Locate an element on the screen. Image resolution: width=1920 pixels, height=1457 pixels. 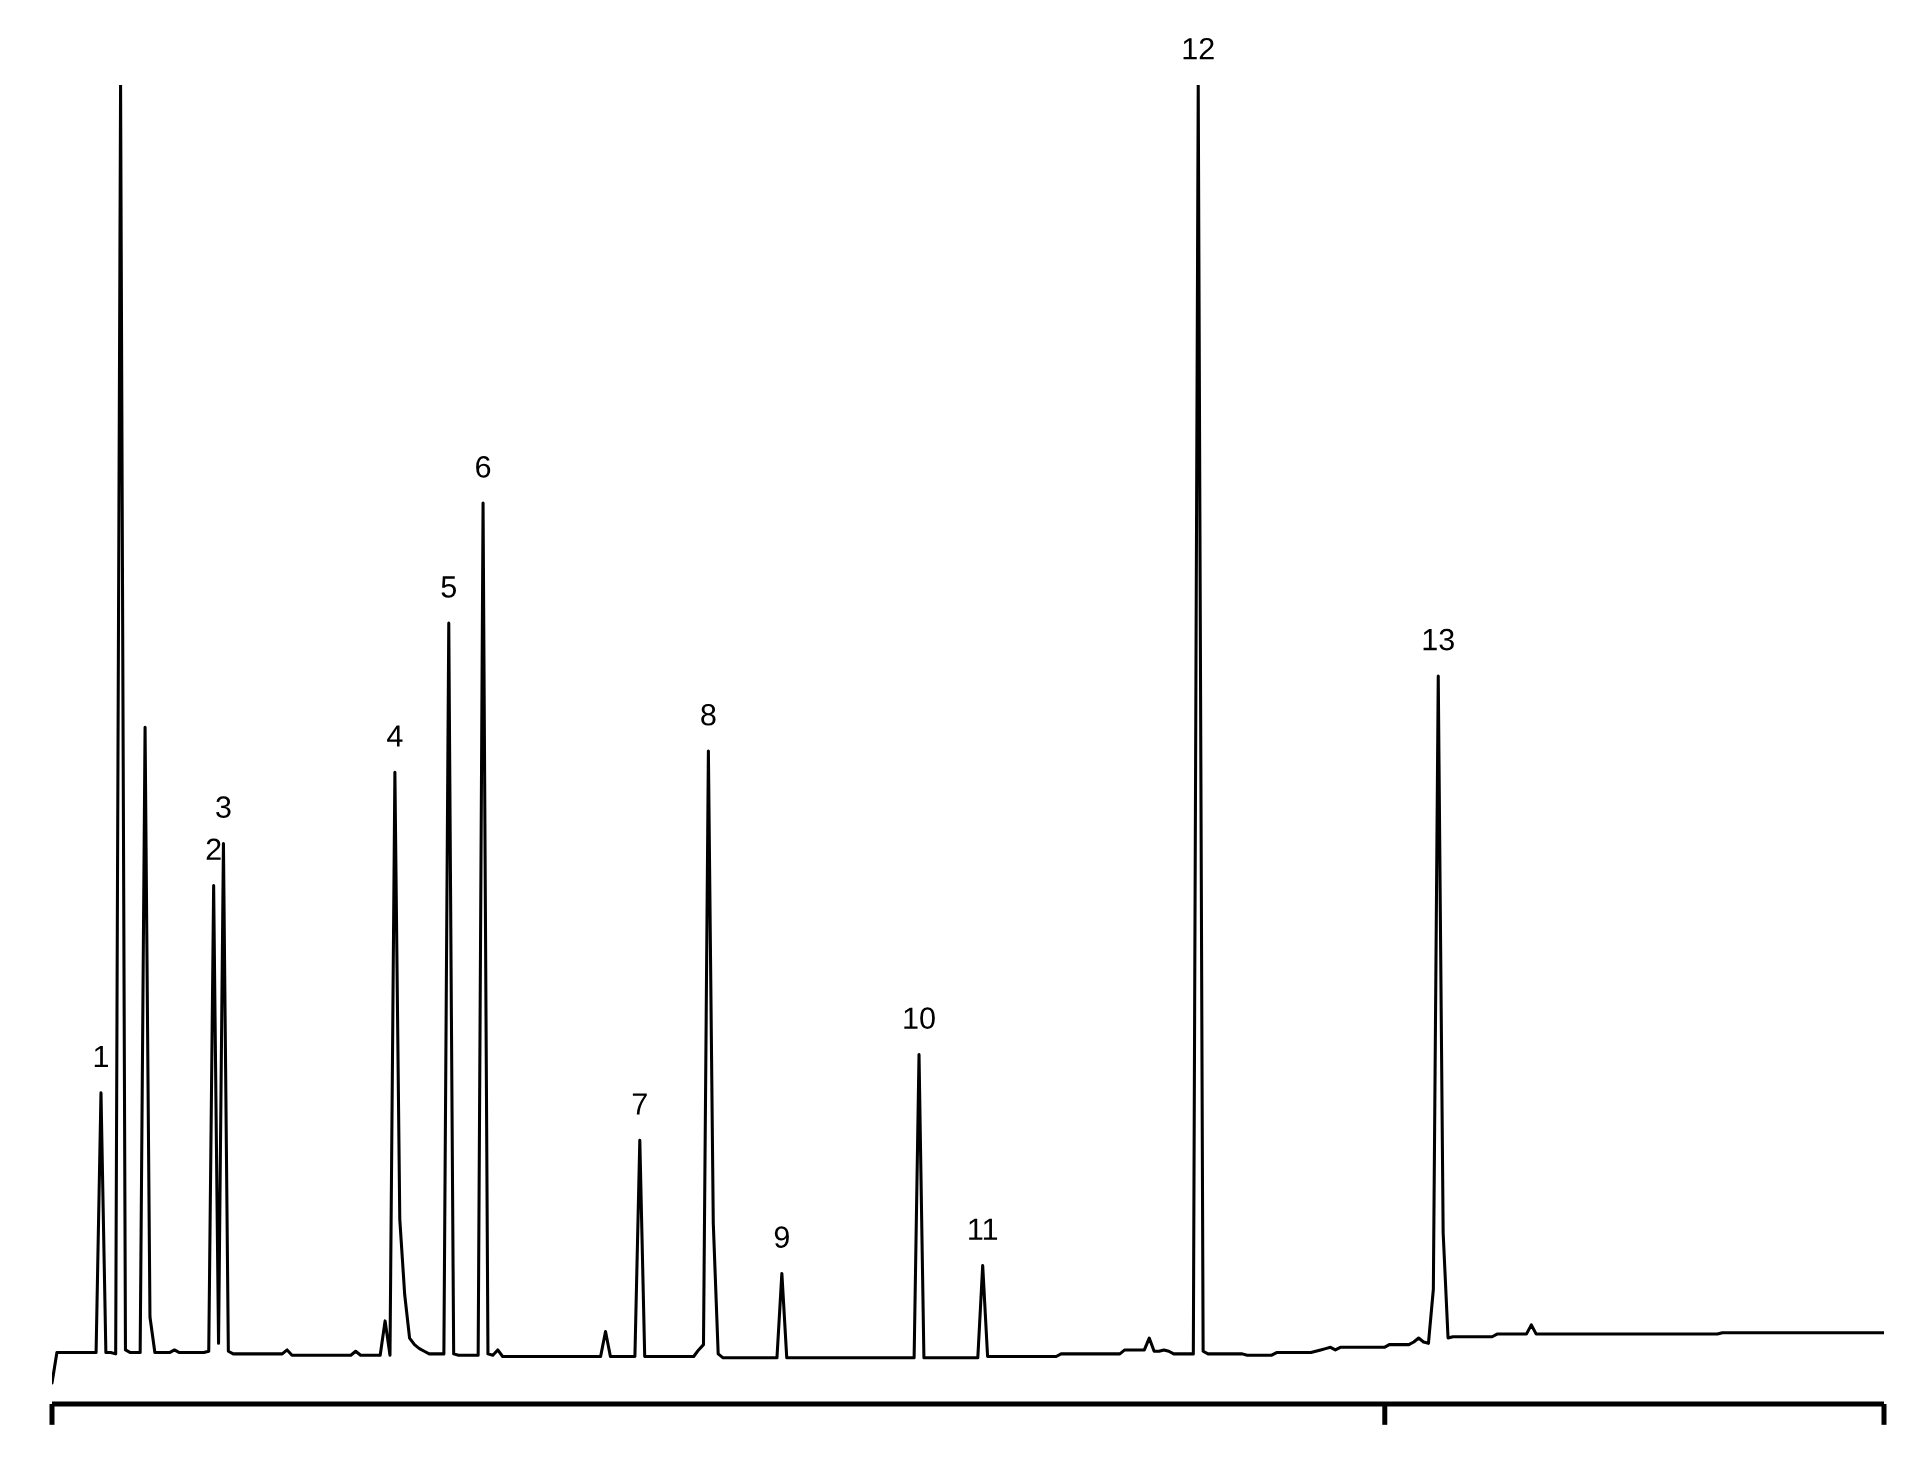
annotation: 1 is located at coordinates (101, 1056).